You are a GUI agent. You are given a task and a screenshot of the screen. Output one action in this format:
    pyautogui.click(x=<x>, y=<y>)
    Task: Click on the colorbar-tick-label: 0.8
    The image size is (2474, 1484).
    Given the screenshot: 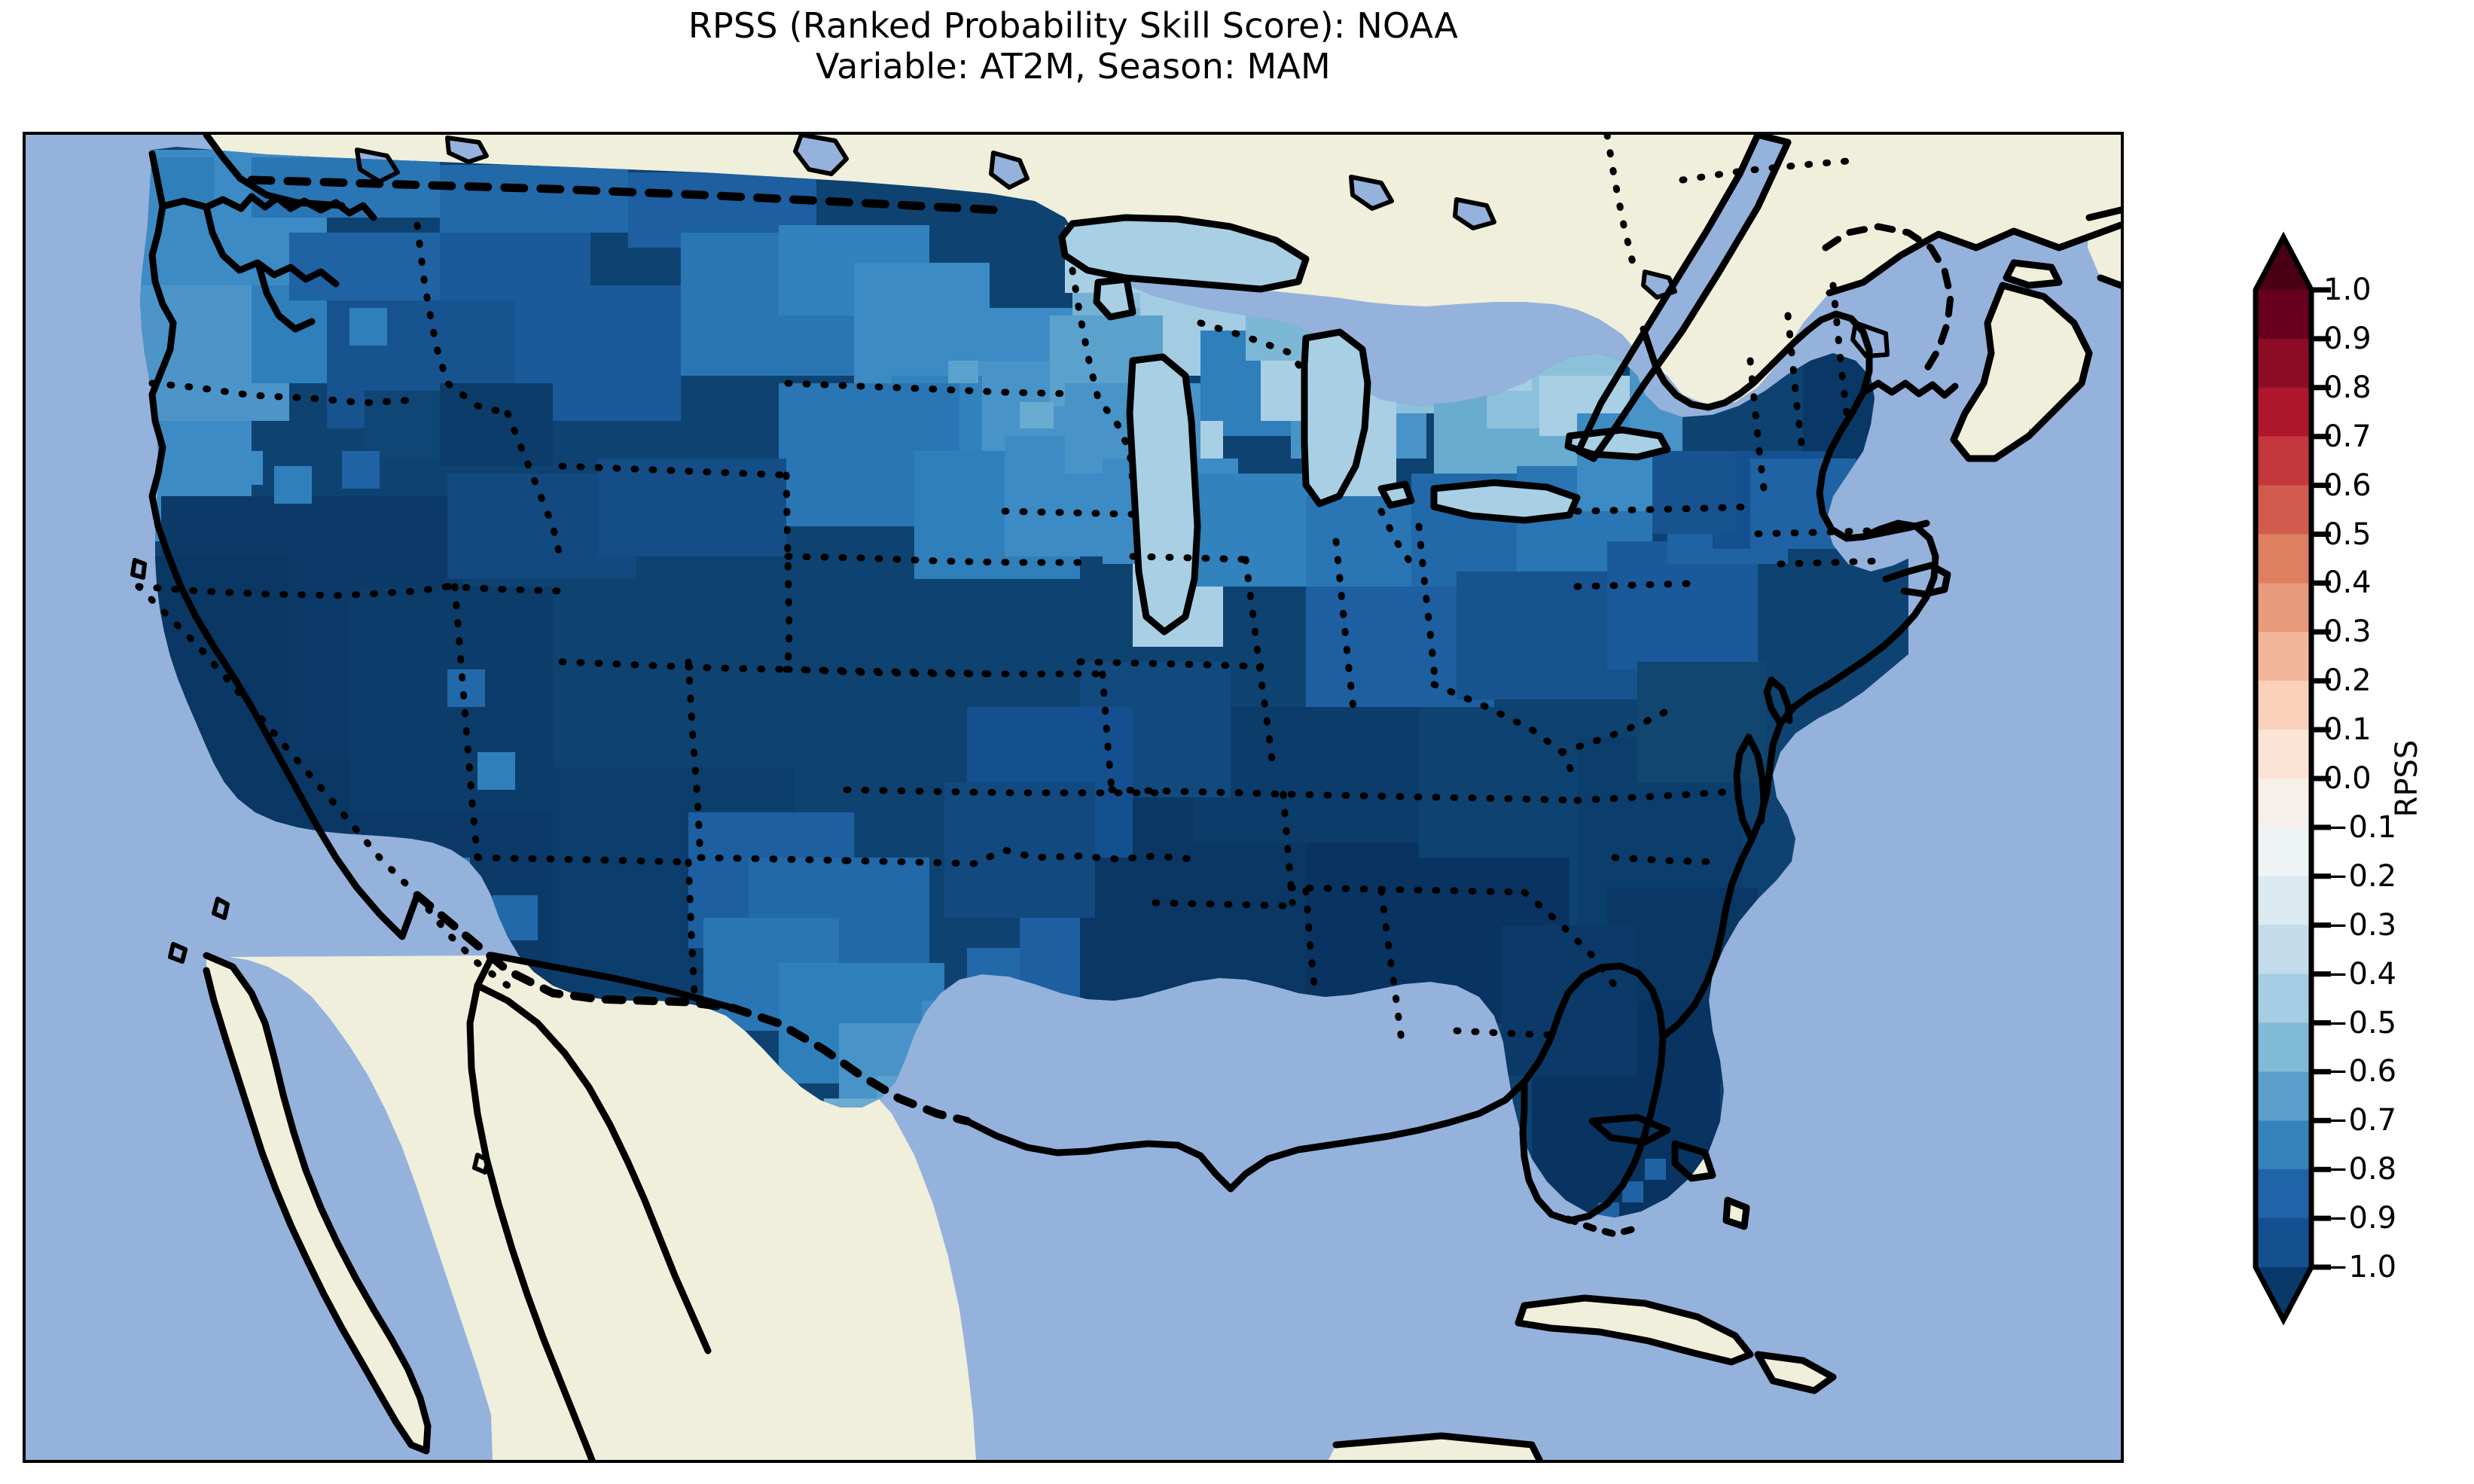 What is the action you would take?
    pyautogui.click(x=2347, y=387)
    